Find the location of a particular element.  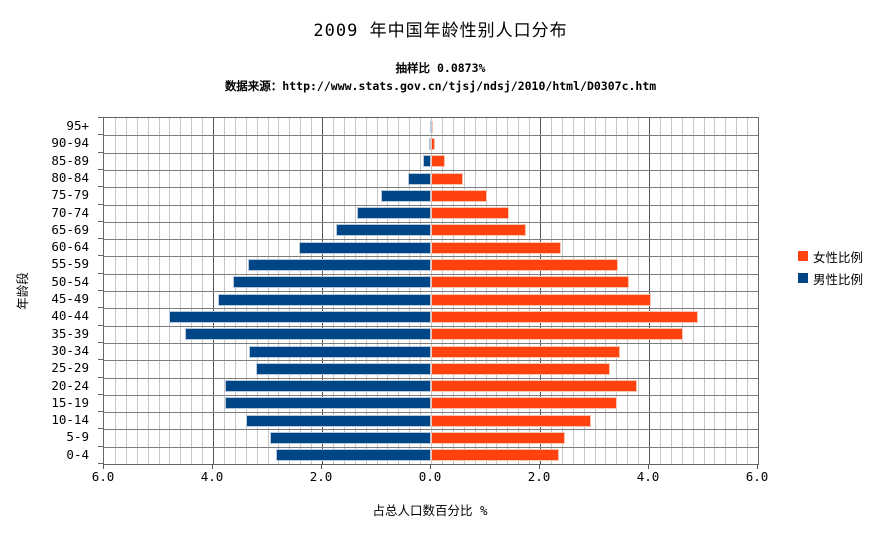

y-axis-tick-label: 10-14 is located at coordinates (70, 420).